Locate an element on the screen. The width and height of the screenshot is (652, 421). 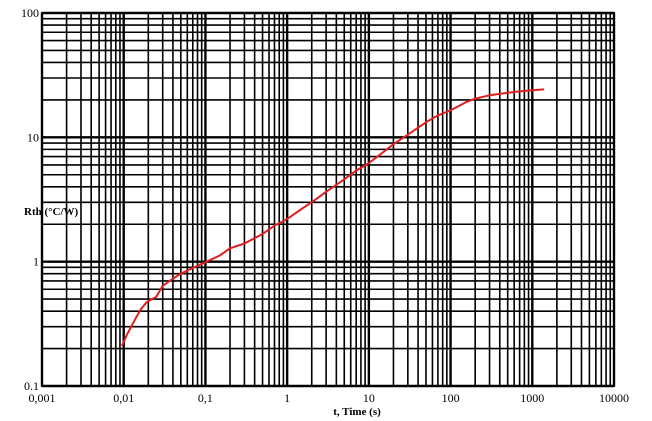
x-tick-label: 10 is located at coordinates (369, 398).